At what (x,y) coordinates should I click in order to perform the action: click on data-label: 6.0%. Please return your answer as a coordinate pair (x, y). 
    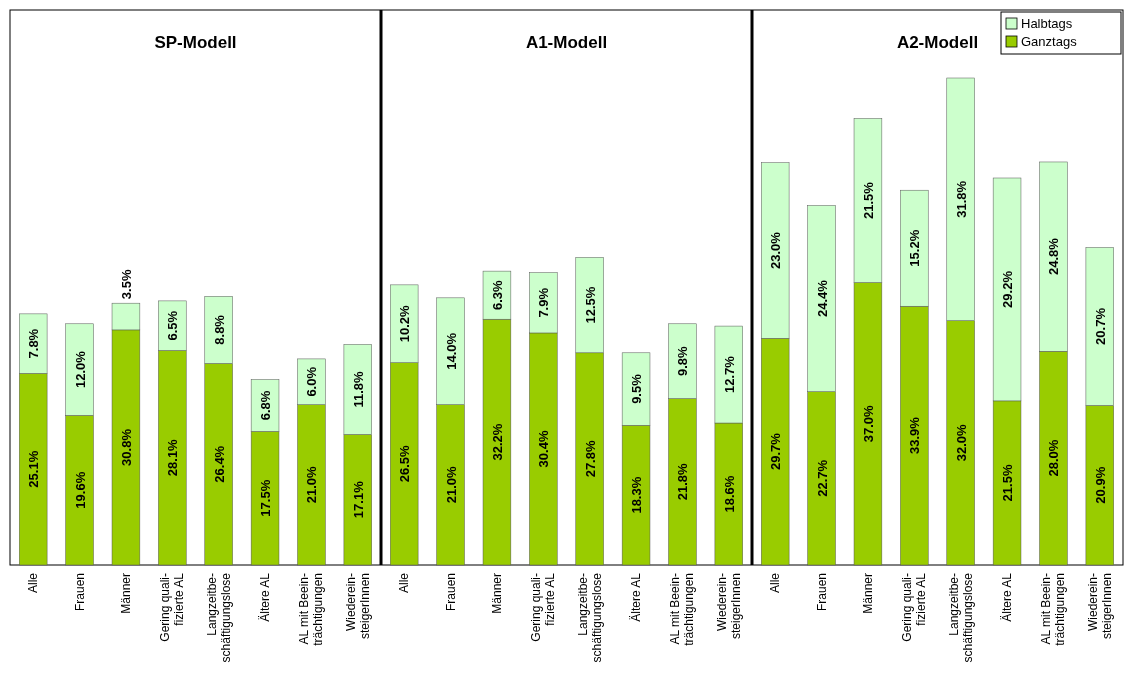
    Looking at the image, I should click on (312, 381).